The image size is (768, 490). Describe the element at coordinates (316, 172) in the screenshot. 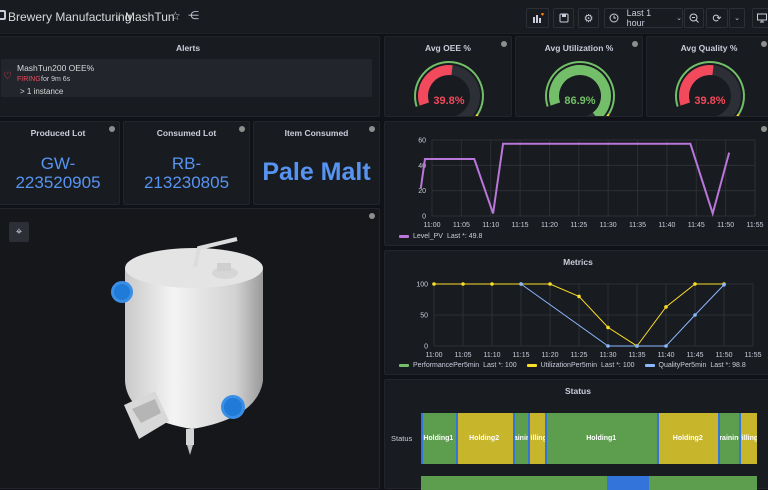

I see `stat-value: Pale Malt` at that location.